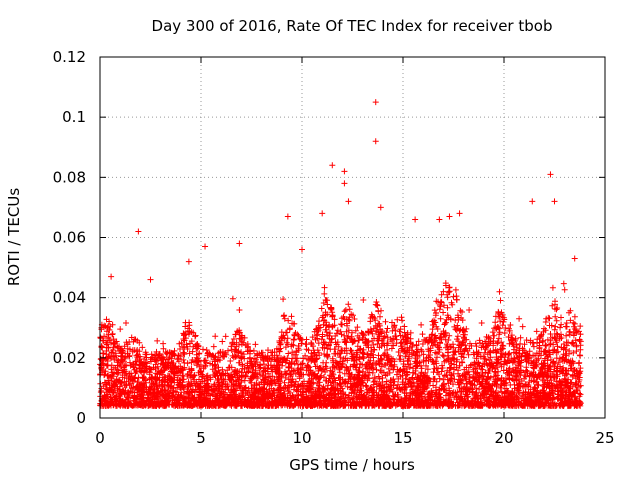 The height and width of the screenshot is (480, 640). What do you see at coordinates (354, 438) in the screenshot?
I see `x-tick-labels: 0 5 10 15 20 25` at bounding box center [354, 438].